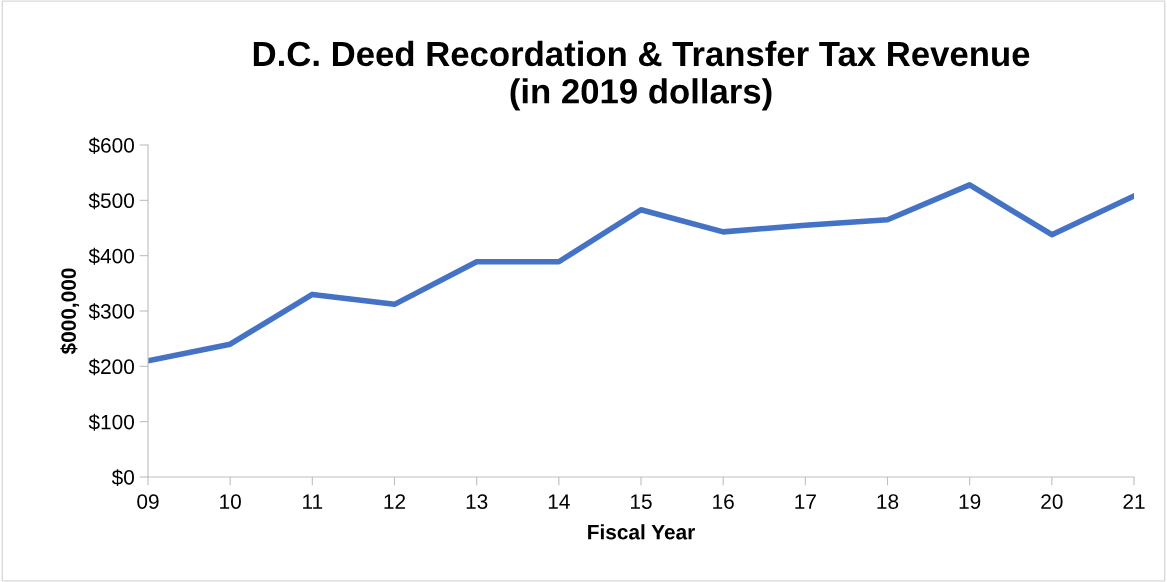  Describe the element at coordinates (111, 367) in the screenshot. I see `y-tick-label: $200` at that location.